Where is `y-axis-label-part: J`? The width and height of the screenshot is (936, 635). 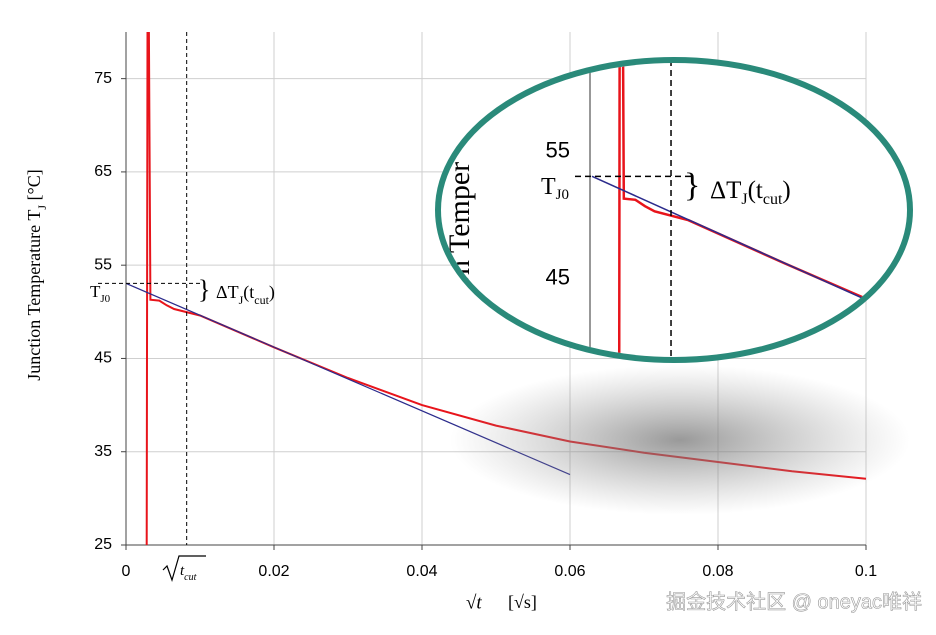 y-axis-label-part: J is located at coordinates (42, 207).